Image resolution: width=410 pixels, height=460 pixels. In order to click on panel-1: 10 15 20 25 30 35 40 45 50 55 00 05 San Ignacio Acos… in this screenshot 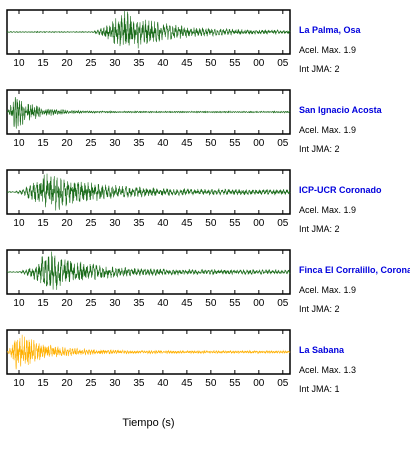, I will do `click(194, 121)`.